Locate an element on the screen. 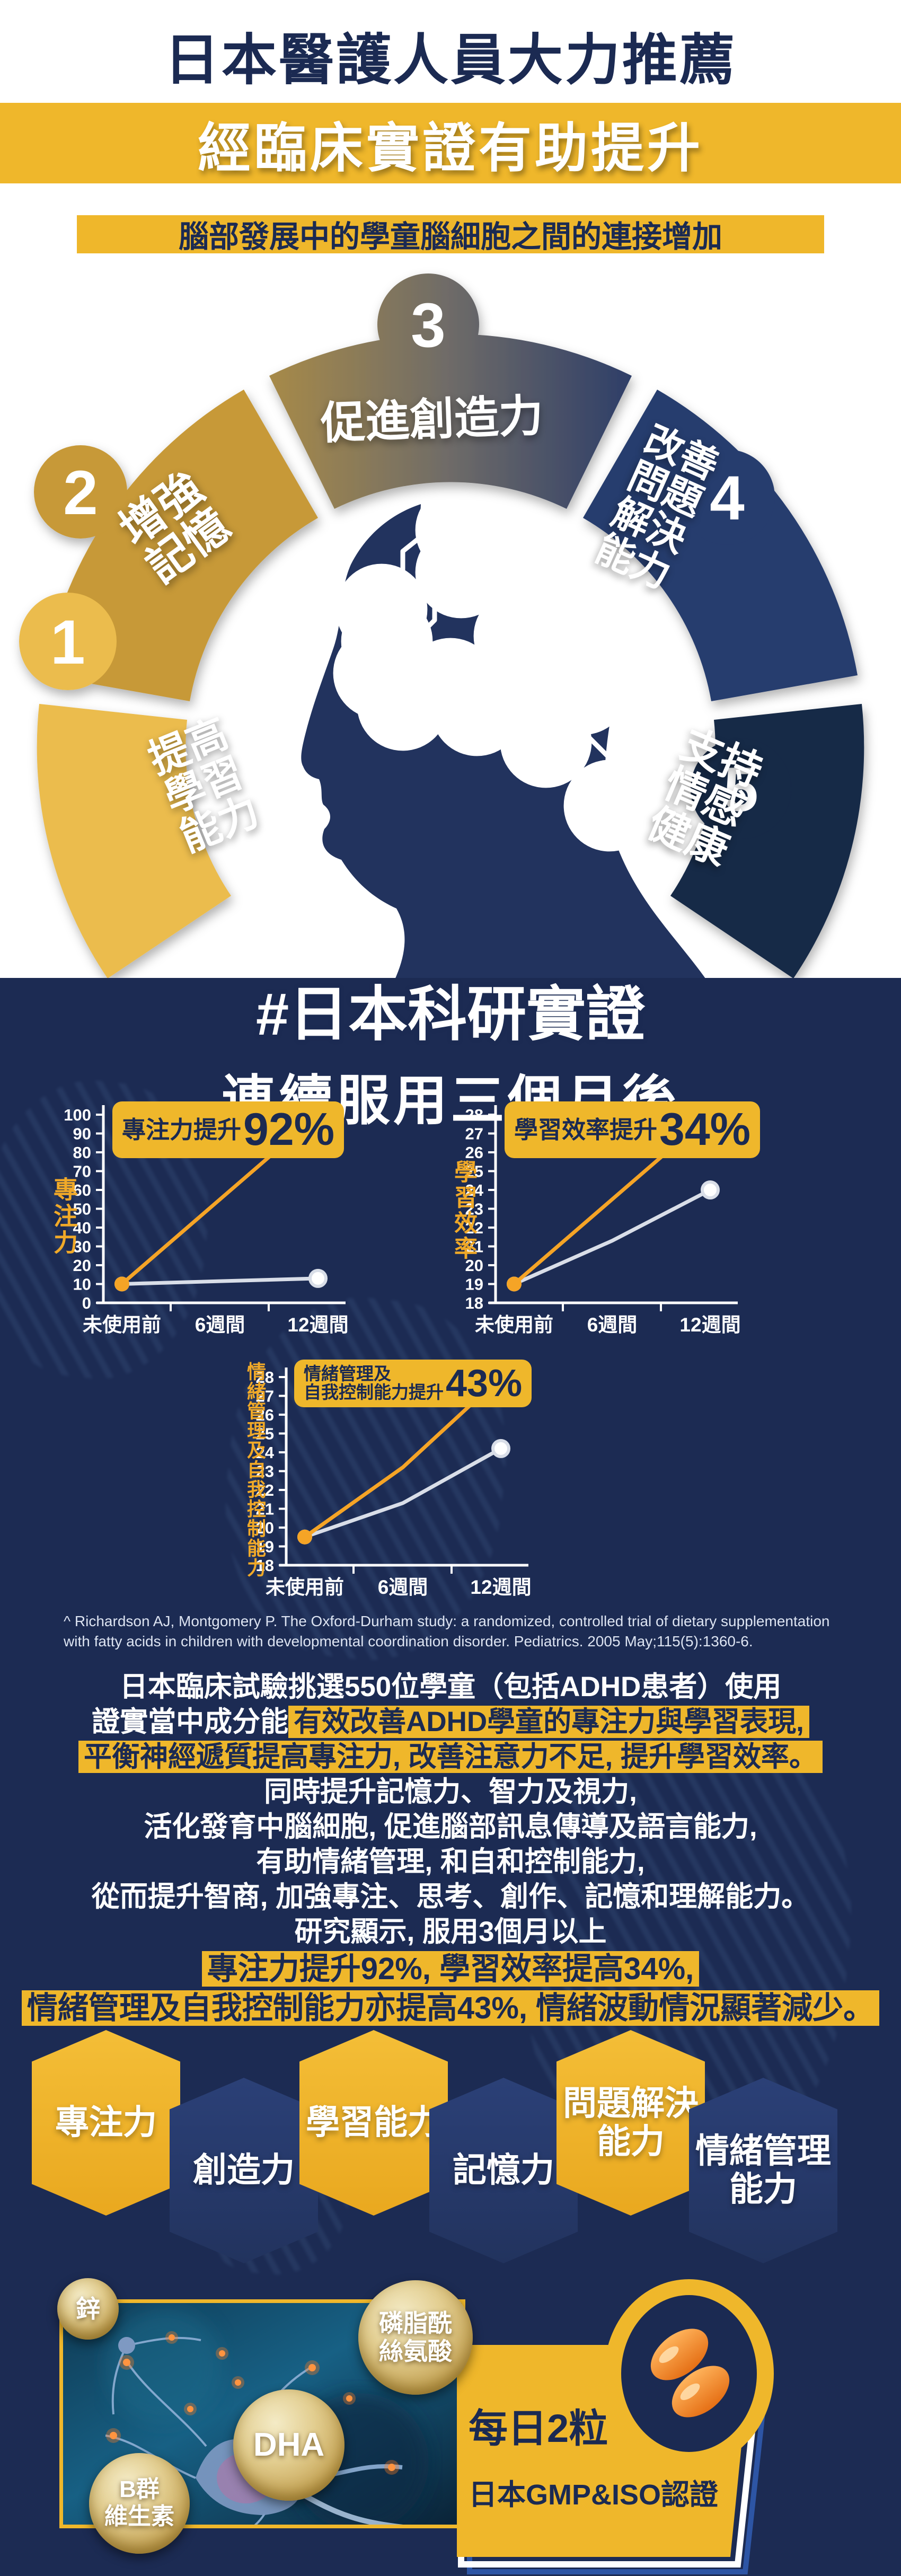  svg-text: #日本科研實證 is located at coordinates (451, 1014).